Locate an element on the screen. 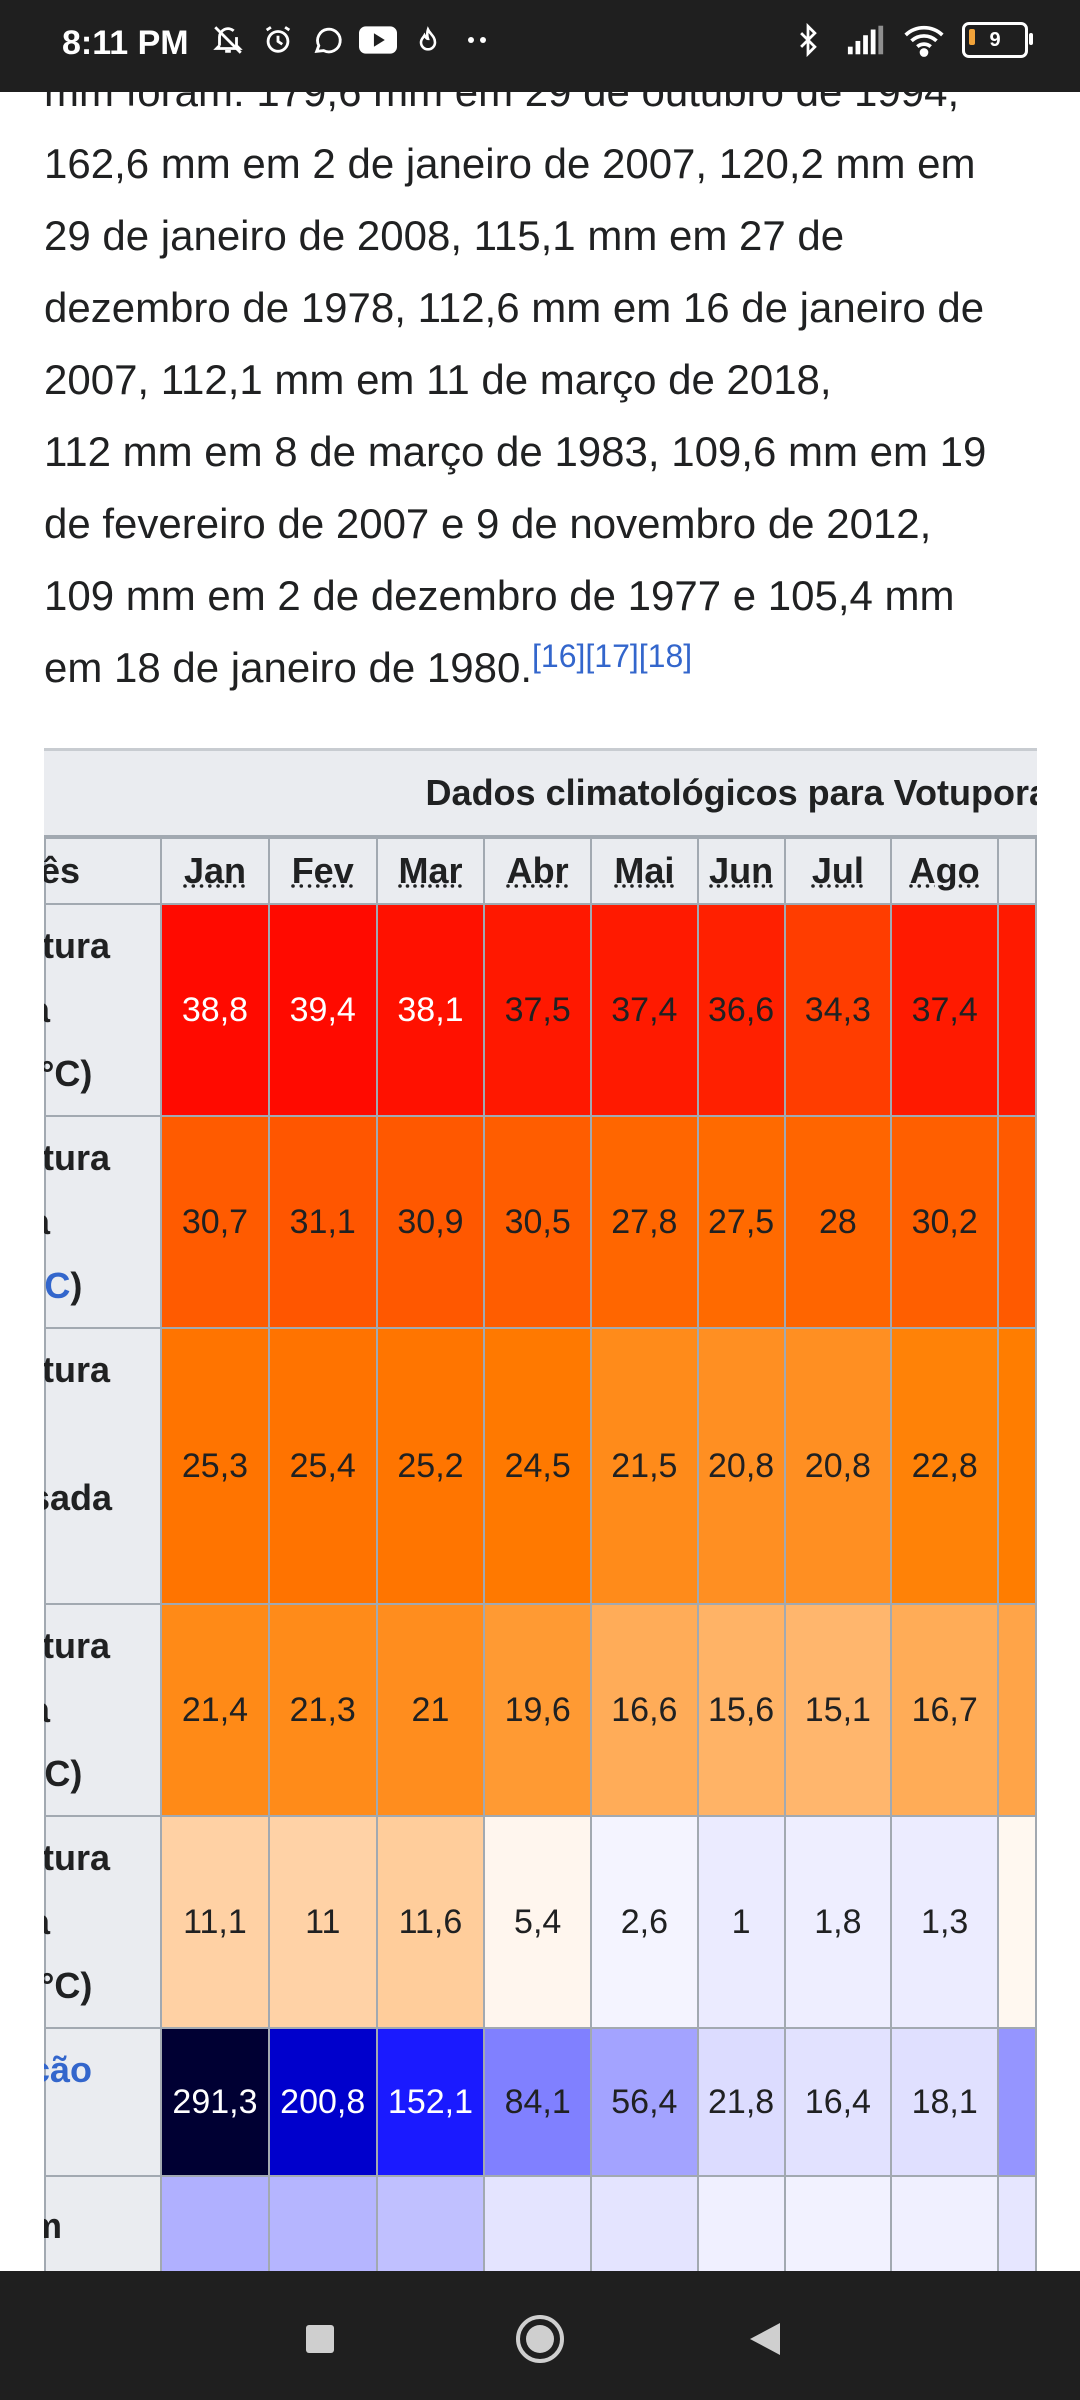 This screenshot has width=1080, height=2400. month-header: Mar is located at coordinates (430, 871).